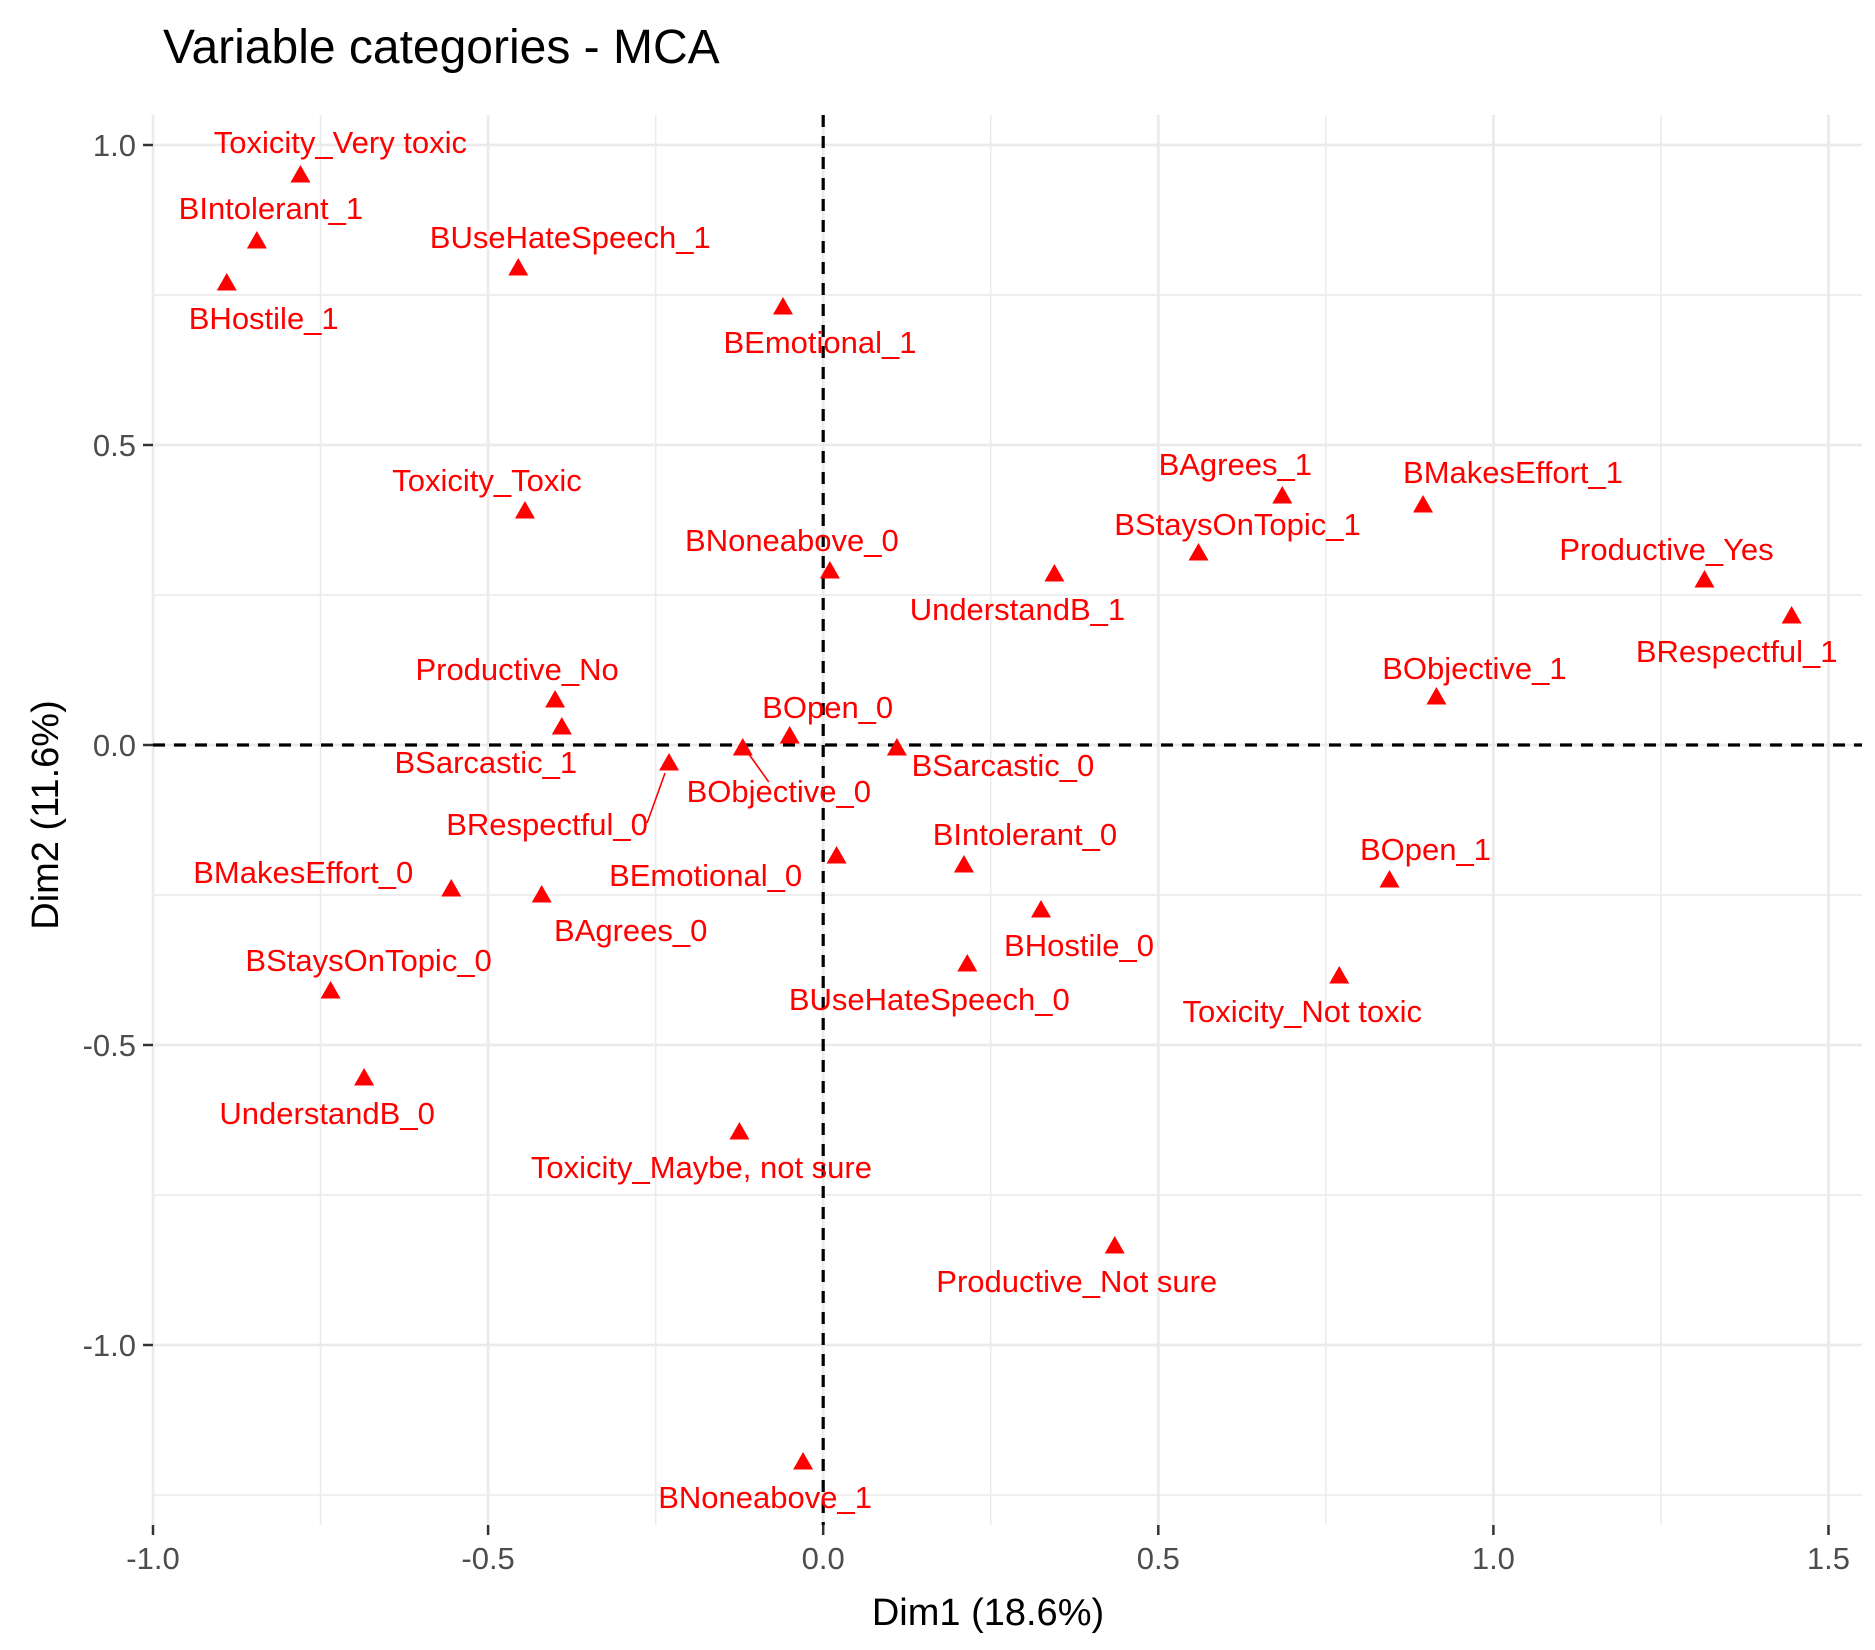  Describe the element at coordinates (765, 1497) in the screenshot. I see `data-point-label: BNoneabove_1` at that location.